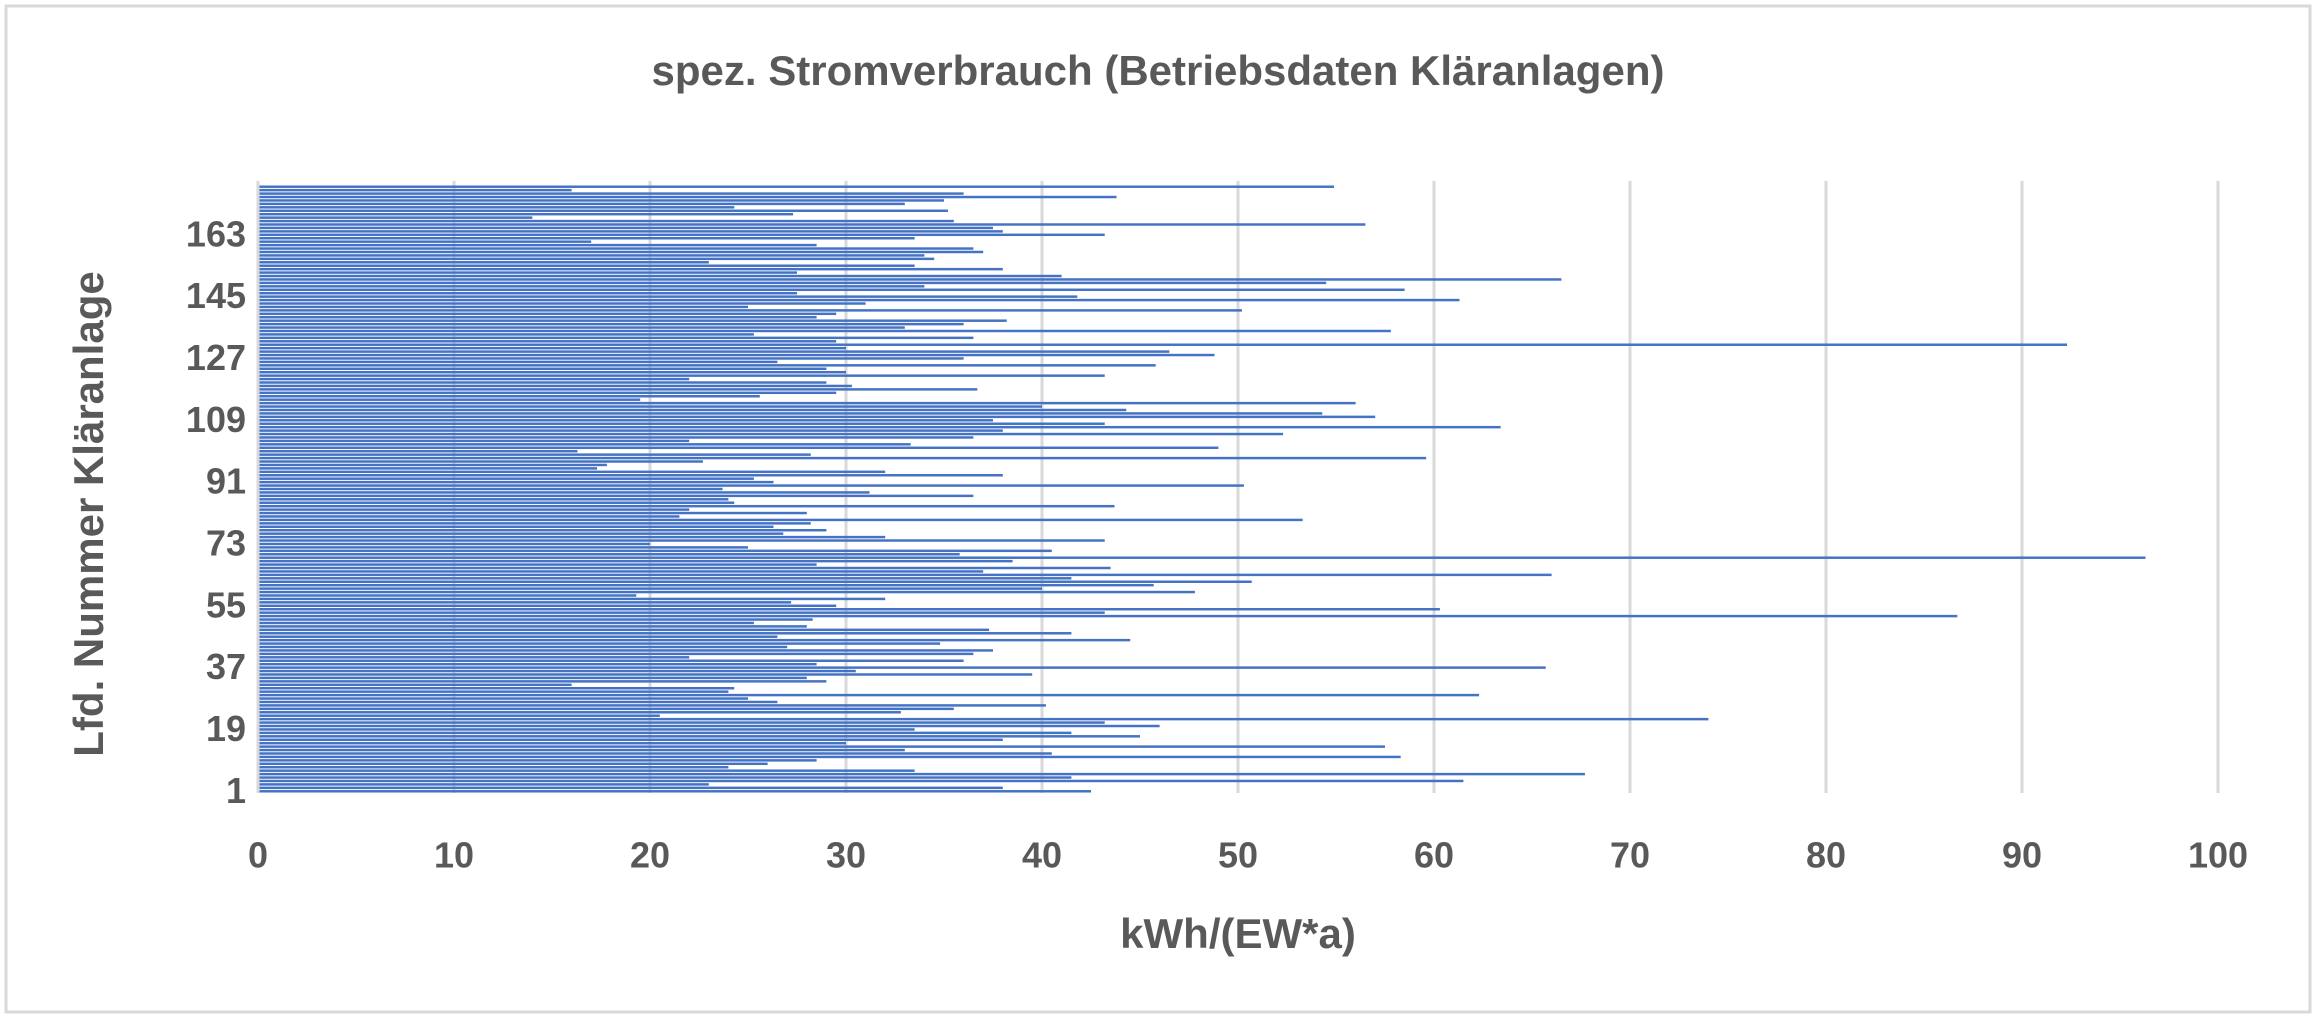 This screenshot has width=2316, height=1018. What do you see at coordinates (216, 233) in the screenshot?
I see `y-tick-label: 163` at bounding box center [216, 233].